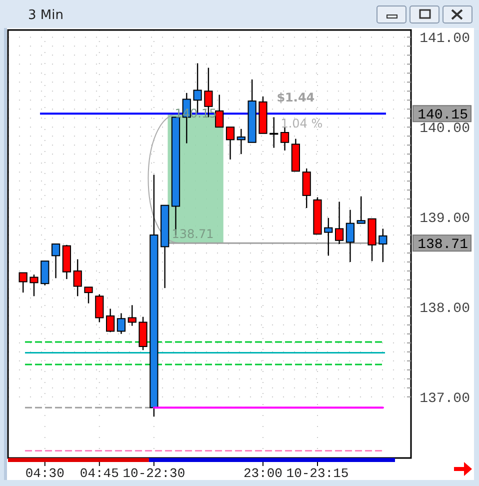 The height and width of the screenshot is (486, 479). I want to click on y-tick-label: 138.00, so click(445, 308).